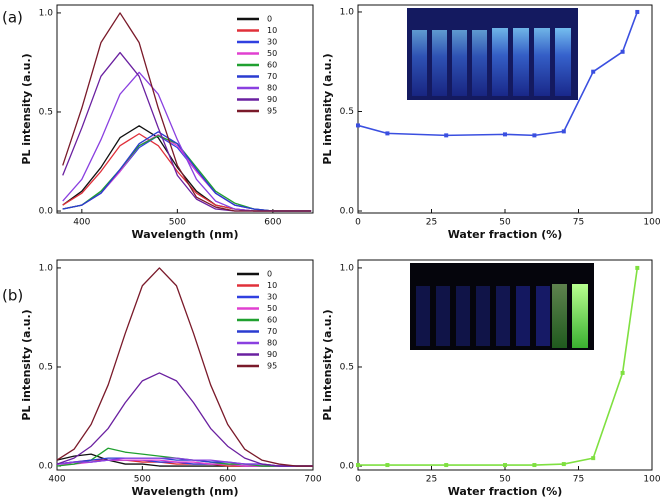 The height and width of the screenshot is (503, 660). I want to click on panel-label: (a), so click(12, 18).